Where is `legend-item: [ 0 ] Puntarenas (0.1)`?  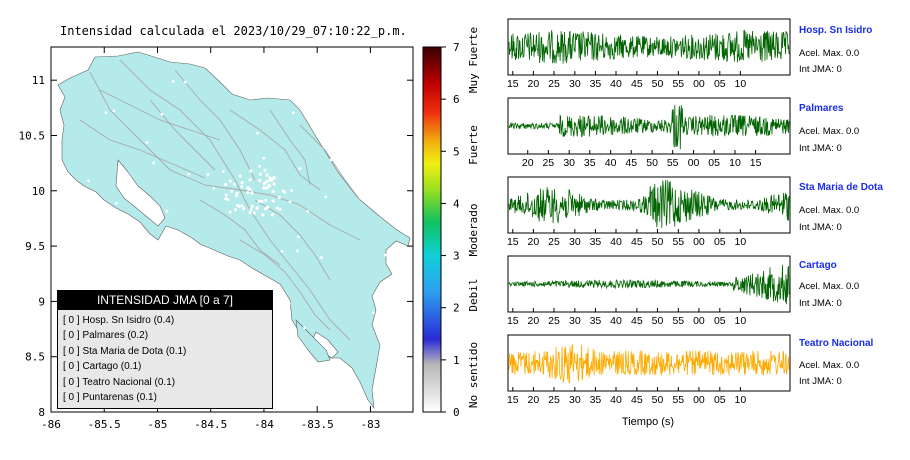
legend-item: [ 0 ] Puntarenas (0.1) is located at coordinates (110, 397).